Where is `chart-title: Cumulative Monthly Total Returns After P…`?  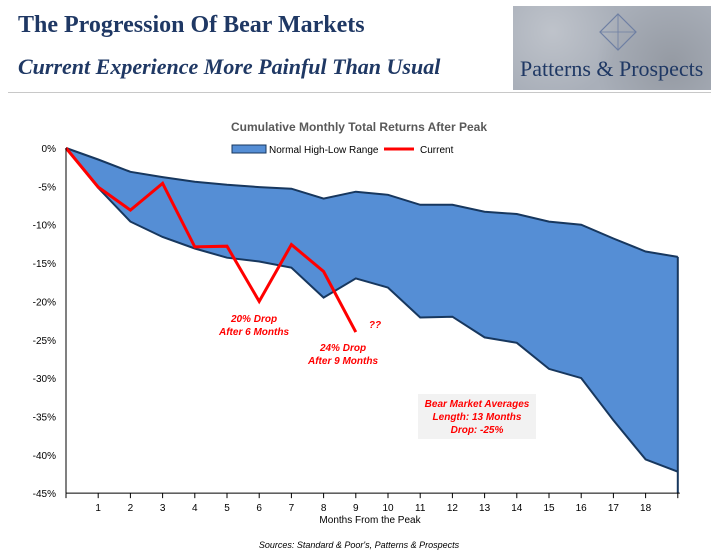 chart-title: Cumulative Monthly Total Returns After P… is located at coordinates (359, 127).